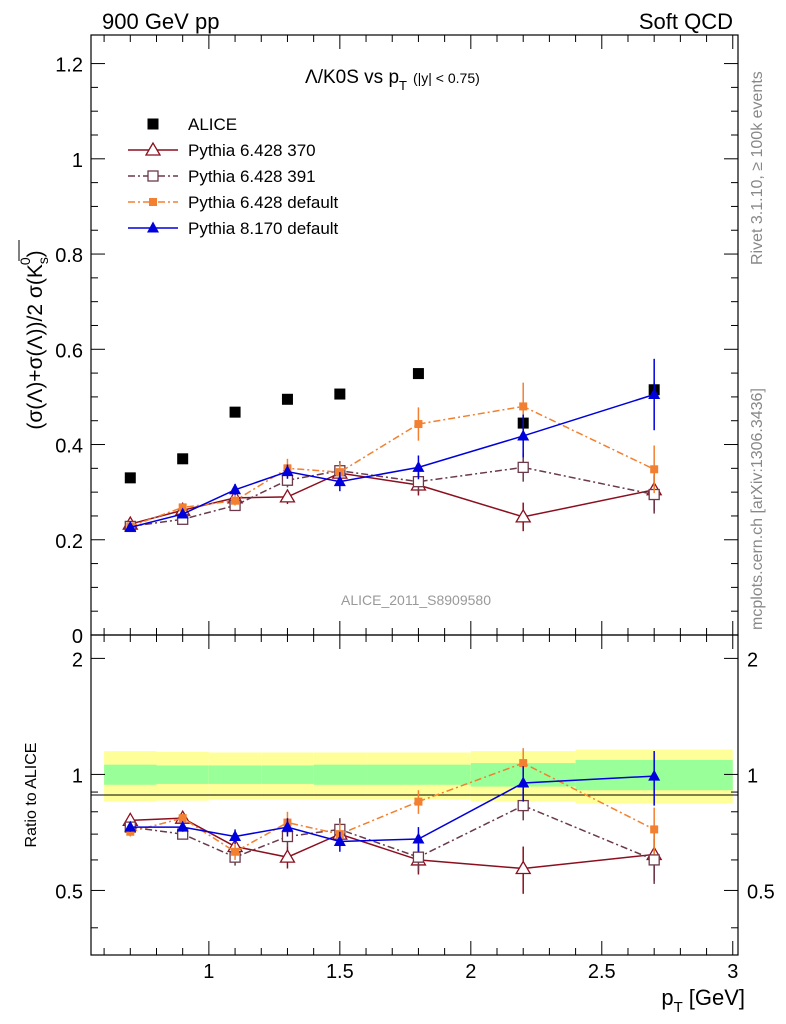  Describe the element at coordinates (208, 972) in the screenshot. I see `x-tick-label: 1` at that location.